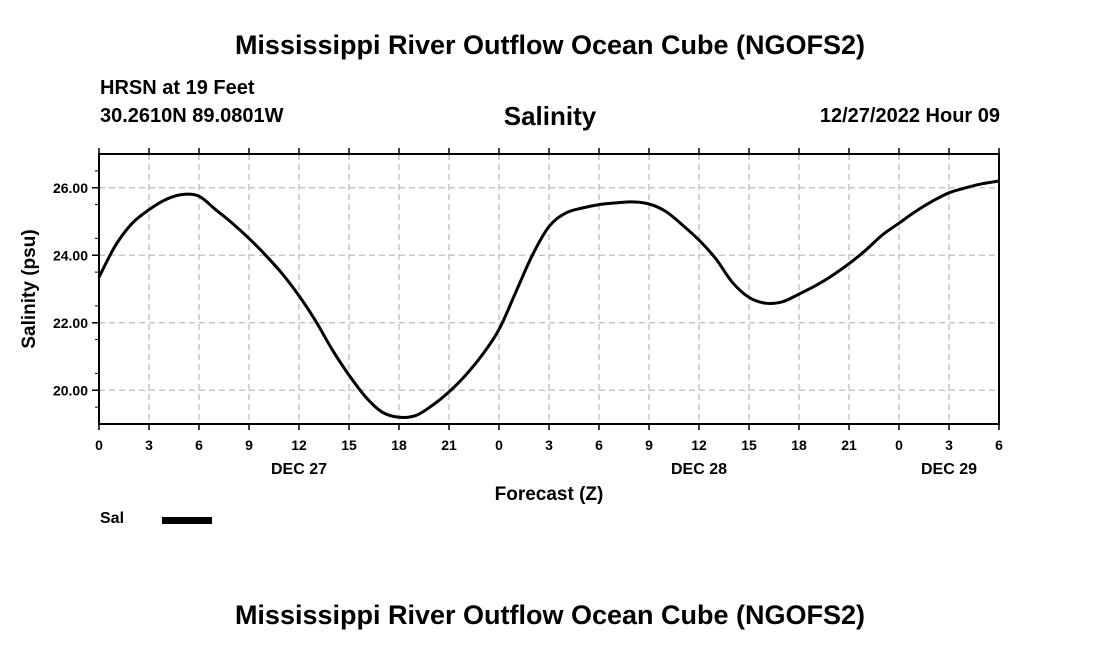 Image resolution: width=1100 pixels, height=650 pixels. What do you see at coordinates (299, 469) in the screenshot?
I see `x-date-label: DEC 27` at bounding box center [299, 469].